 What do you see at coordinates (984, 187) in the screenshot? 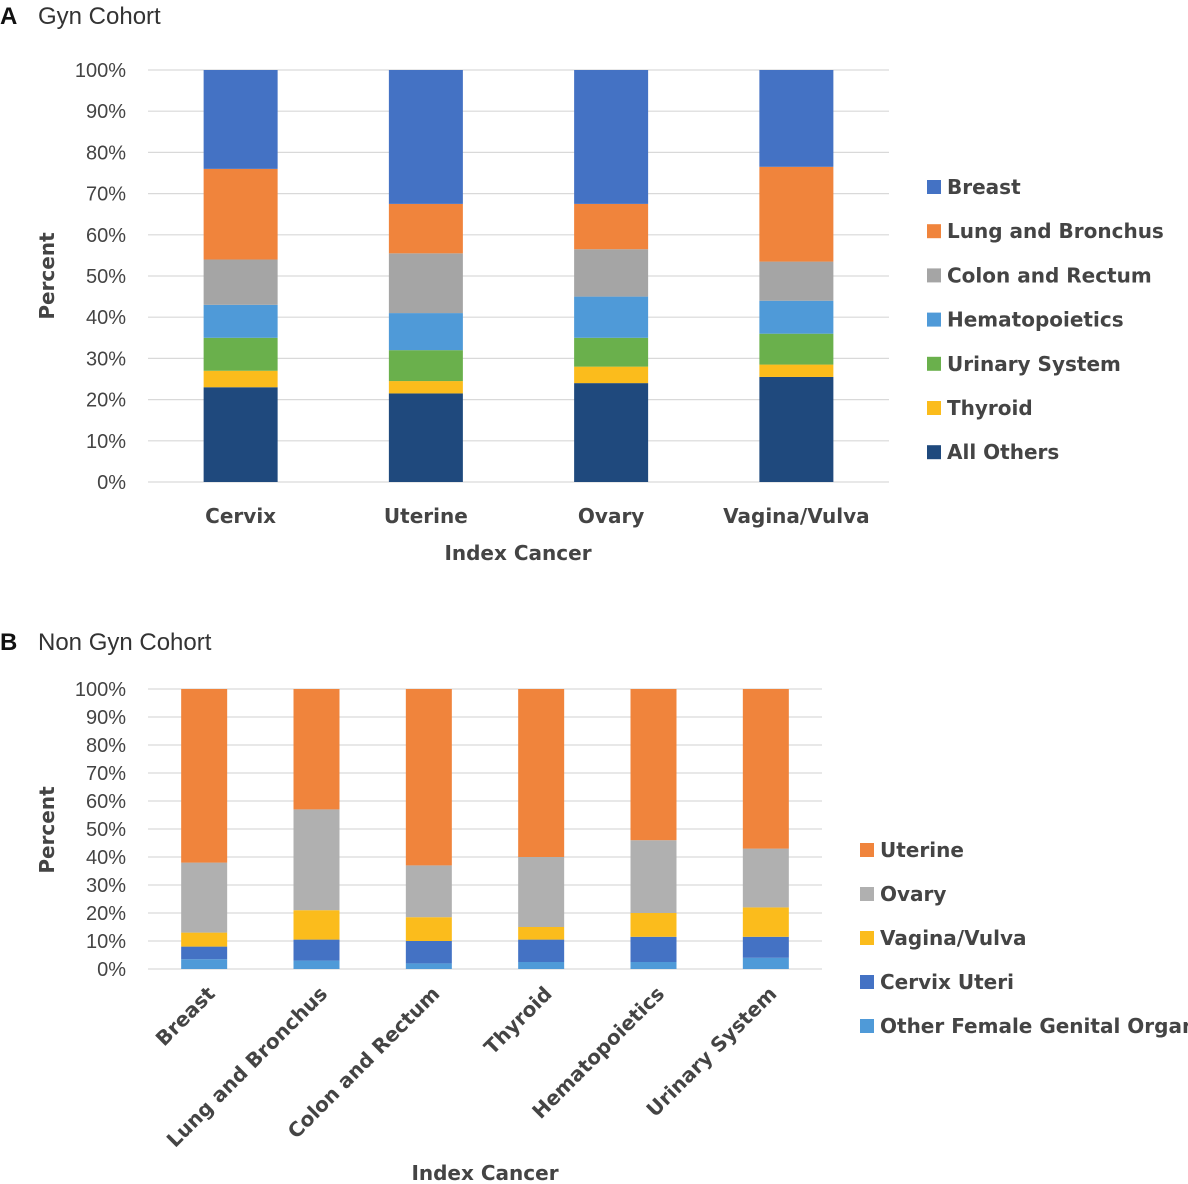
I see `legend-label: Breast` at bounding box center [984, 187].